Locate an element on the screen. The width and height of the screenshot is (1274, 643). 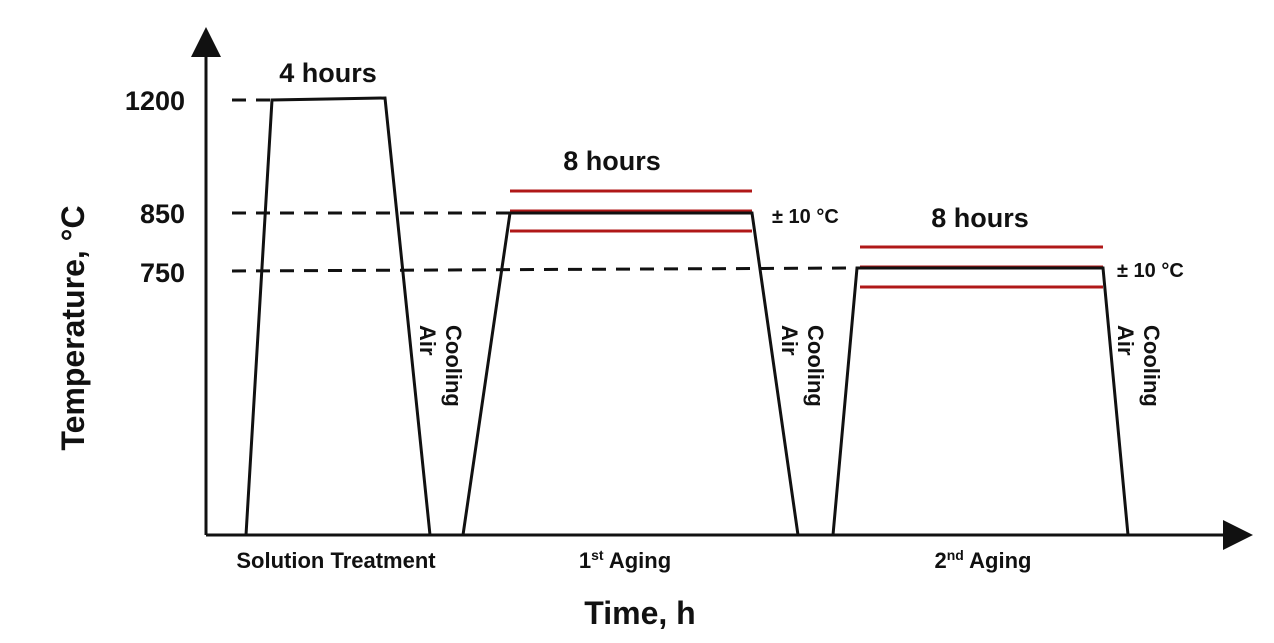
superscript: nd is located at coordinates (955, 555).